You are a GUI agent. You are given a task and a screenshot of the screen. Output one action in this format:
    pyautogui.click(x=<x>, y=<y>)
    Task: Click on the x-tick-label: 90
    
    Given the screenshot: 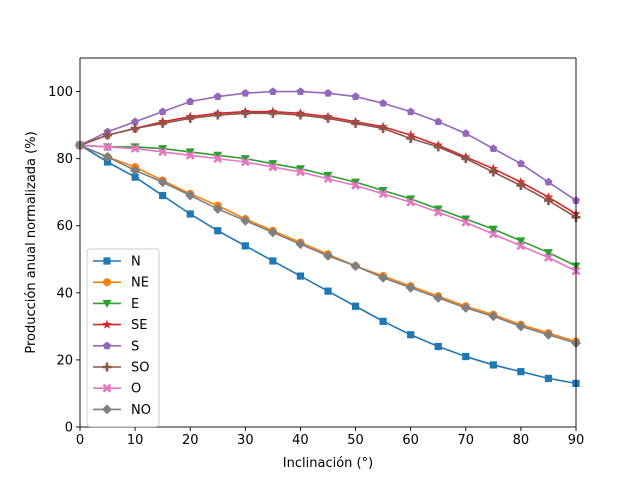 What is the action you would take?
    pyautogui.click(x=576, y=440)
    